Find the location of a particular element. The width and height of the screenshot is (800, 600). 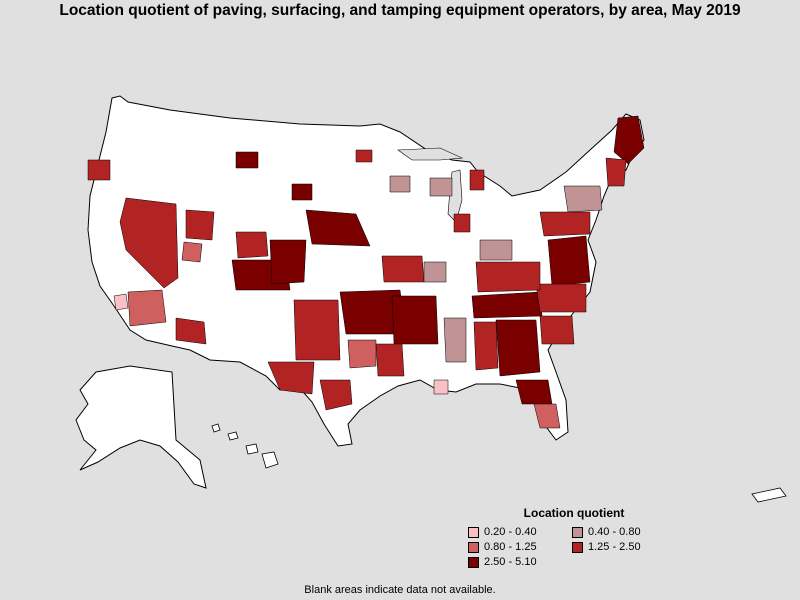

region-iowa is located at coordinates (400, 184).